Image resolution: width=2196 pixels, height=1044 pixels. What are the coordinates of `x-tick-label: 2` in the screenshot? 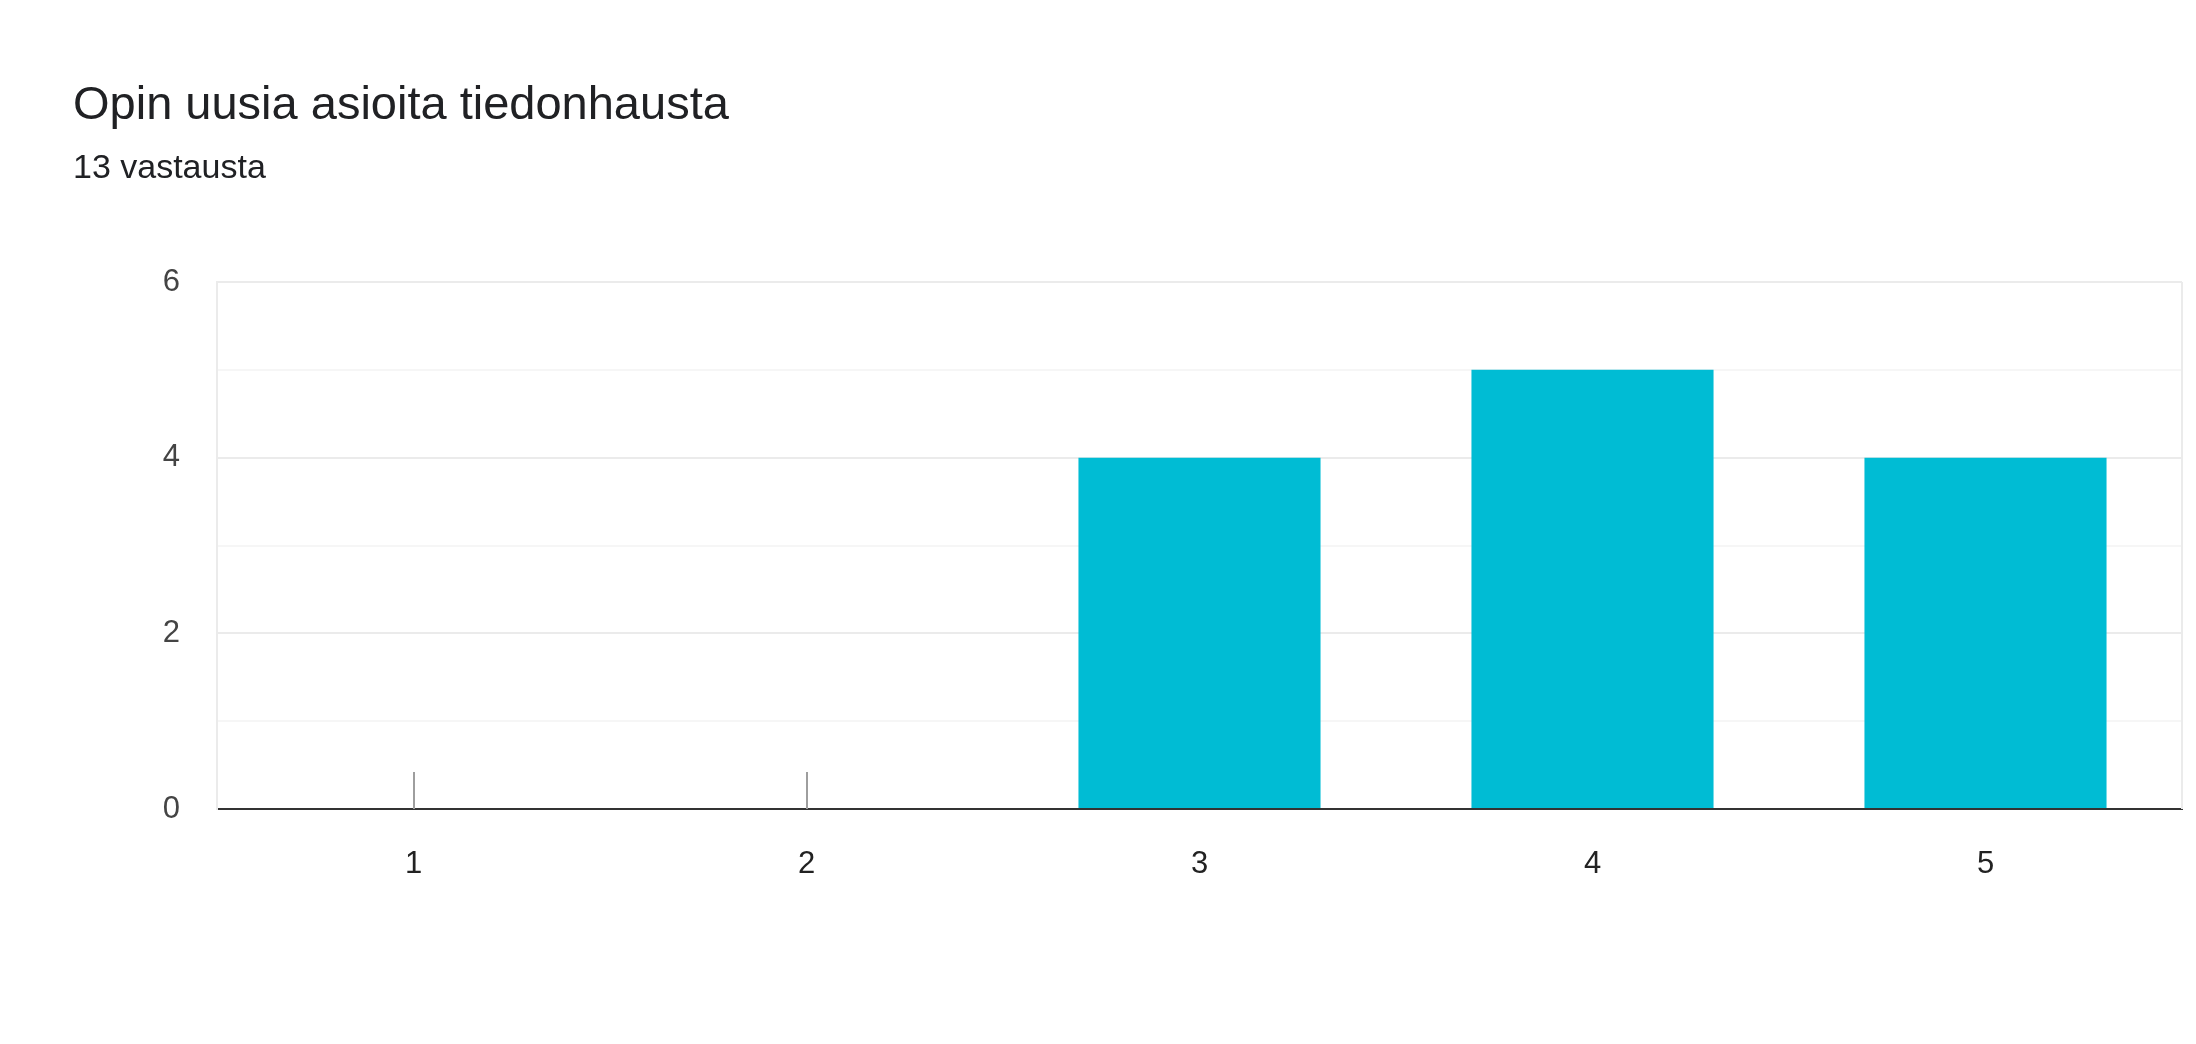 It's located at (806, 863).